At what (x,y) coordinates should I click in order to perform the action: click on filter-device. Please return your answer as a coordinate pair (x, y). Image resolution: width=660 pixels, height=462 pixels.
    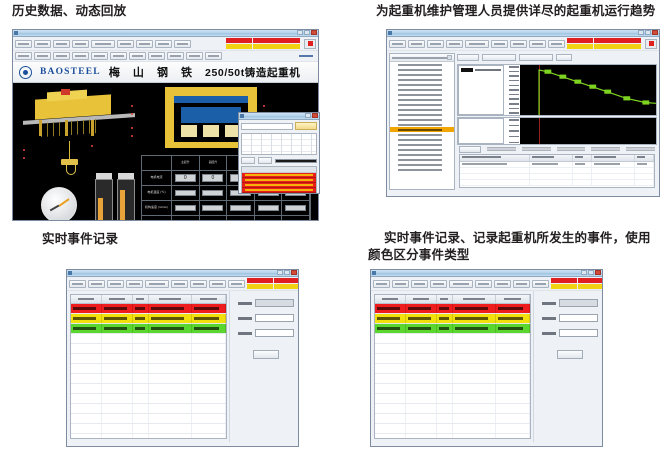
    Looking at the image, I should click on (266, 333).